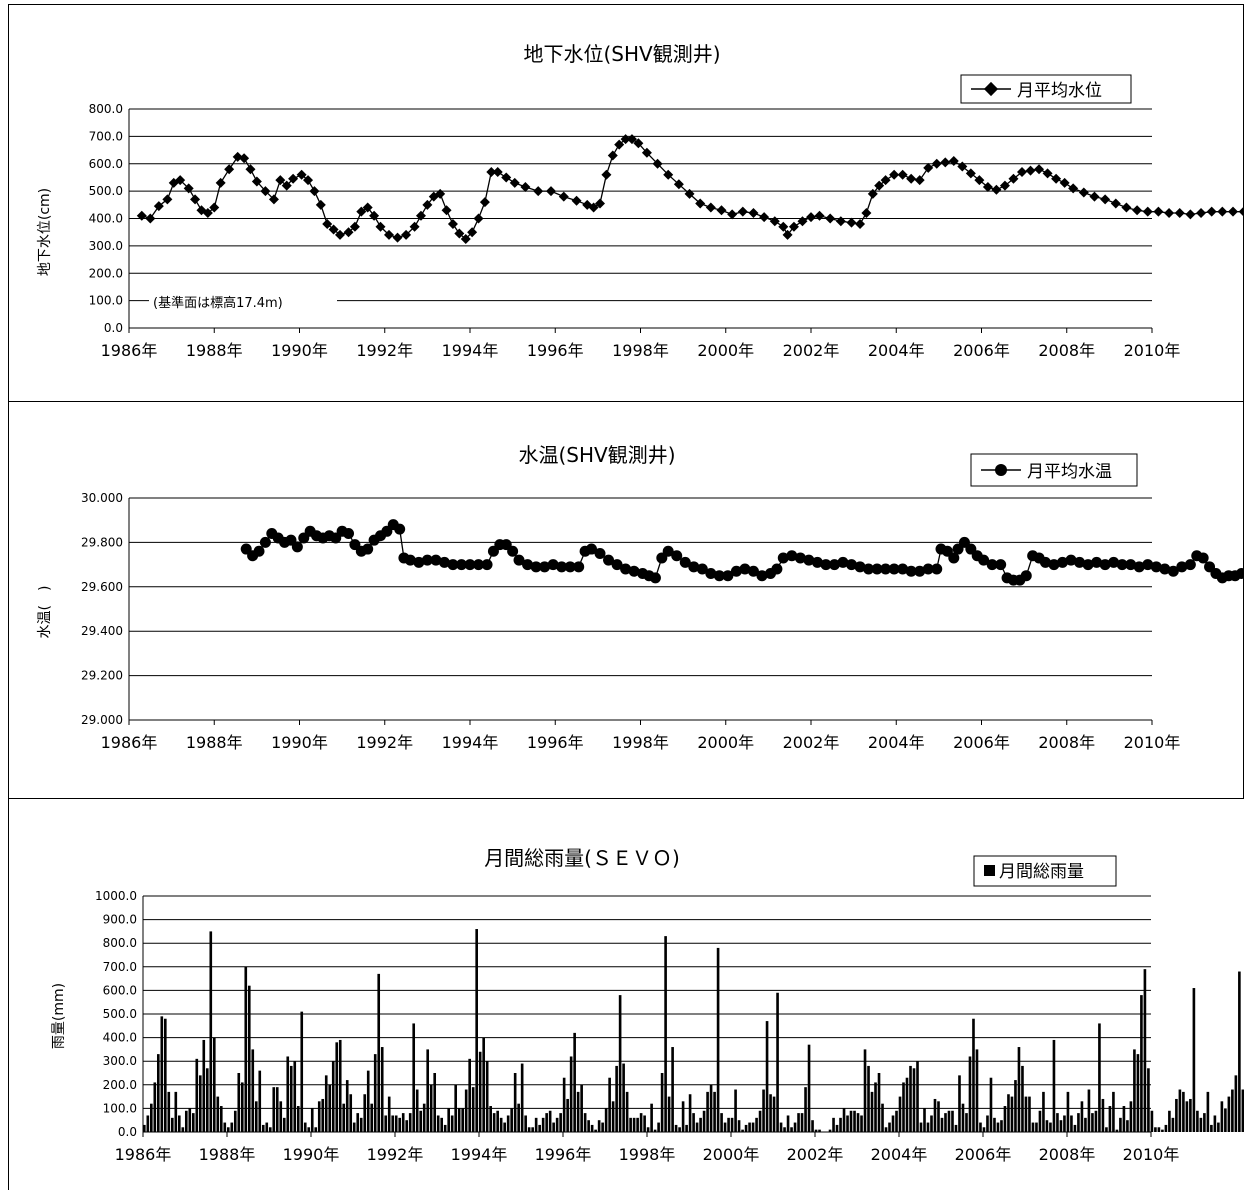 The width and height of the screenshot is (1244, 1195). I want to click on chart-title: 地下水位(SHV観測井), so click(621, 54).